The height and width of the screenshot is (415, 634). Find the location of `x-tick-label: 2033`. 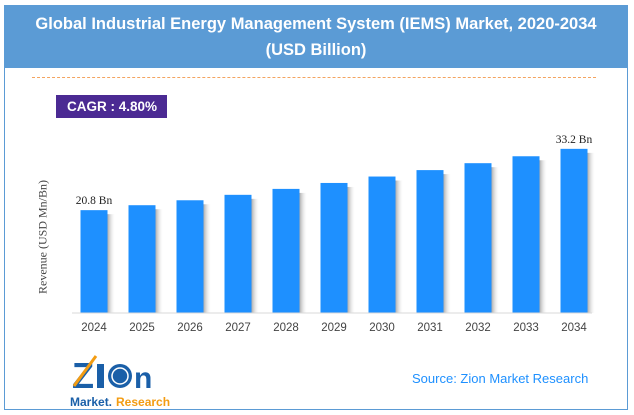

x-tick-label: 2033 is located at coordinates (526, 328).